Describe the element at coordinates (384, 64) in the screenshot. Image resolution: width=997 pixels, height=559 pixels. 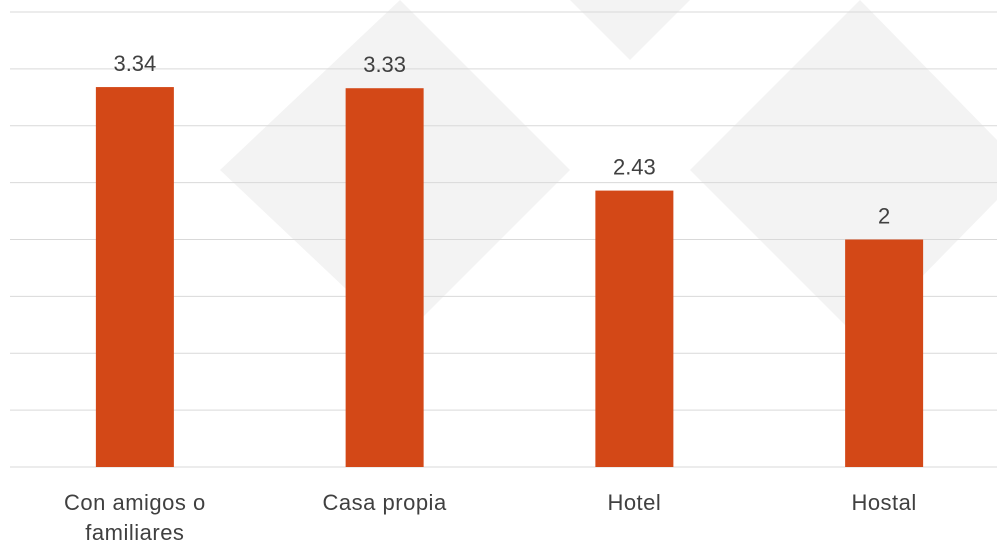
I see `value-label: 3.33` at that location.